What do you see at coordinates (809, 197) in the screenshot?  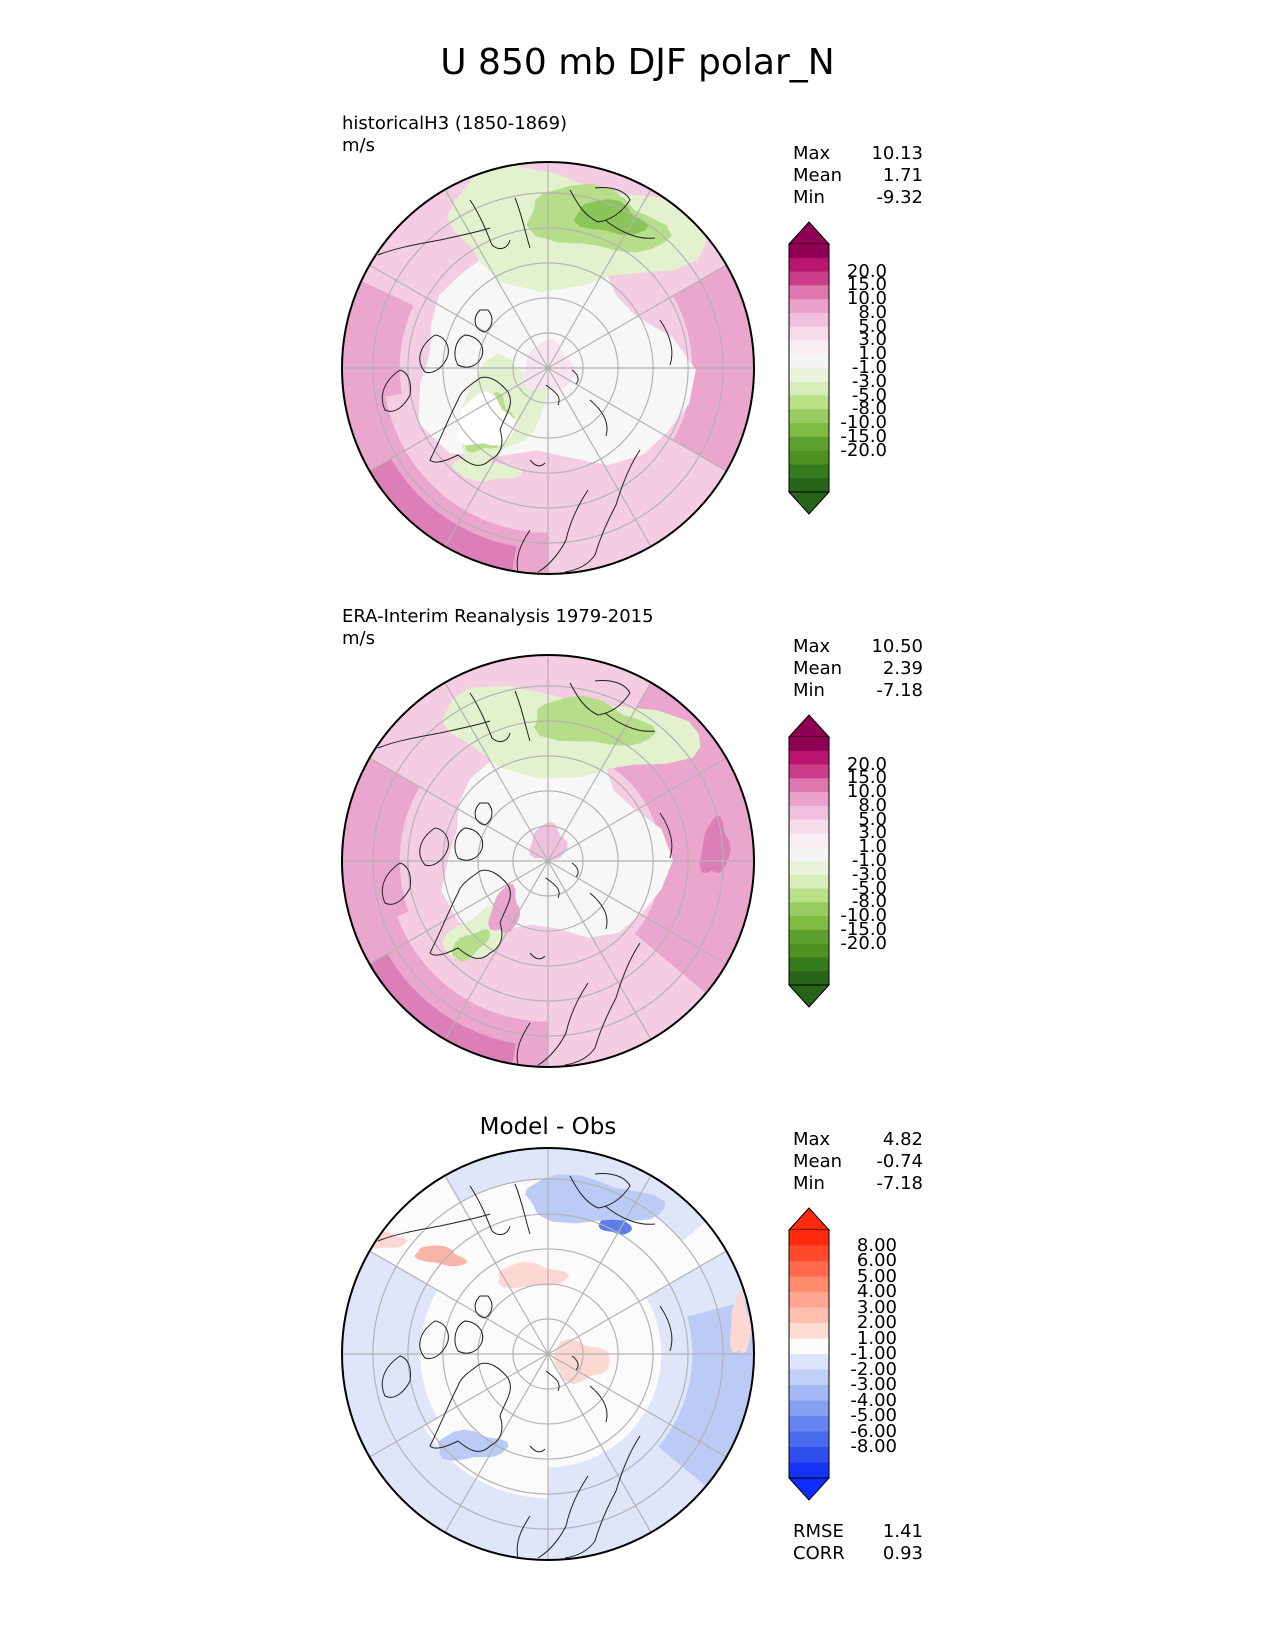 I see `stat-label: Min` at bounding box center [809, 197].